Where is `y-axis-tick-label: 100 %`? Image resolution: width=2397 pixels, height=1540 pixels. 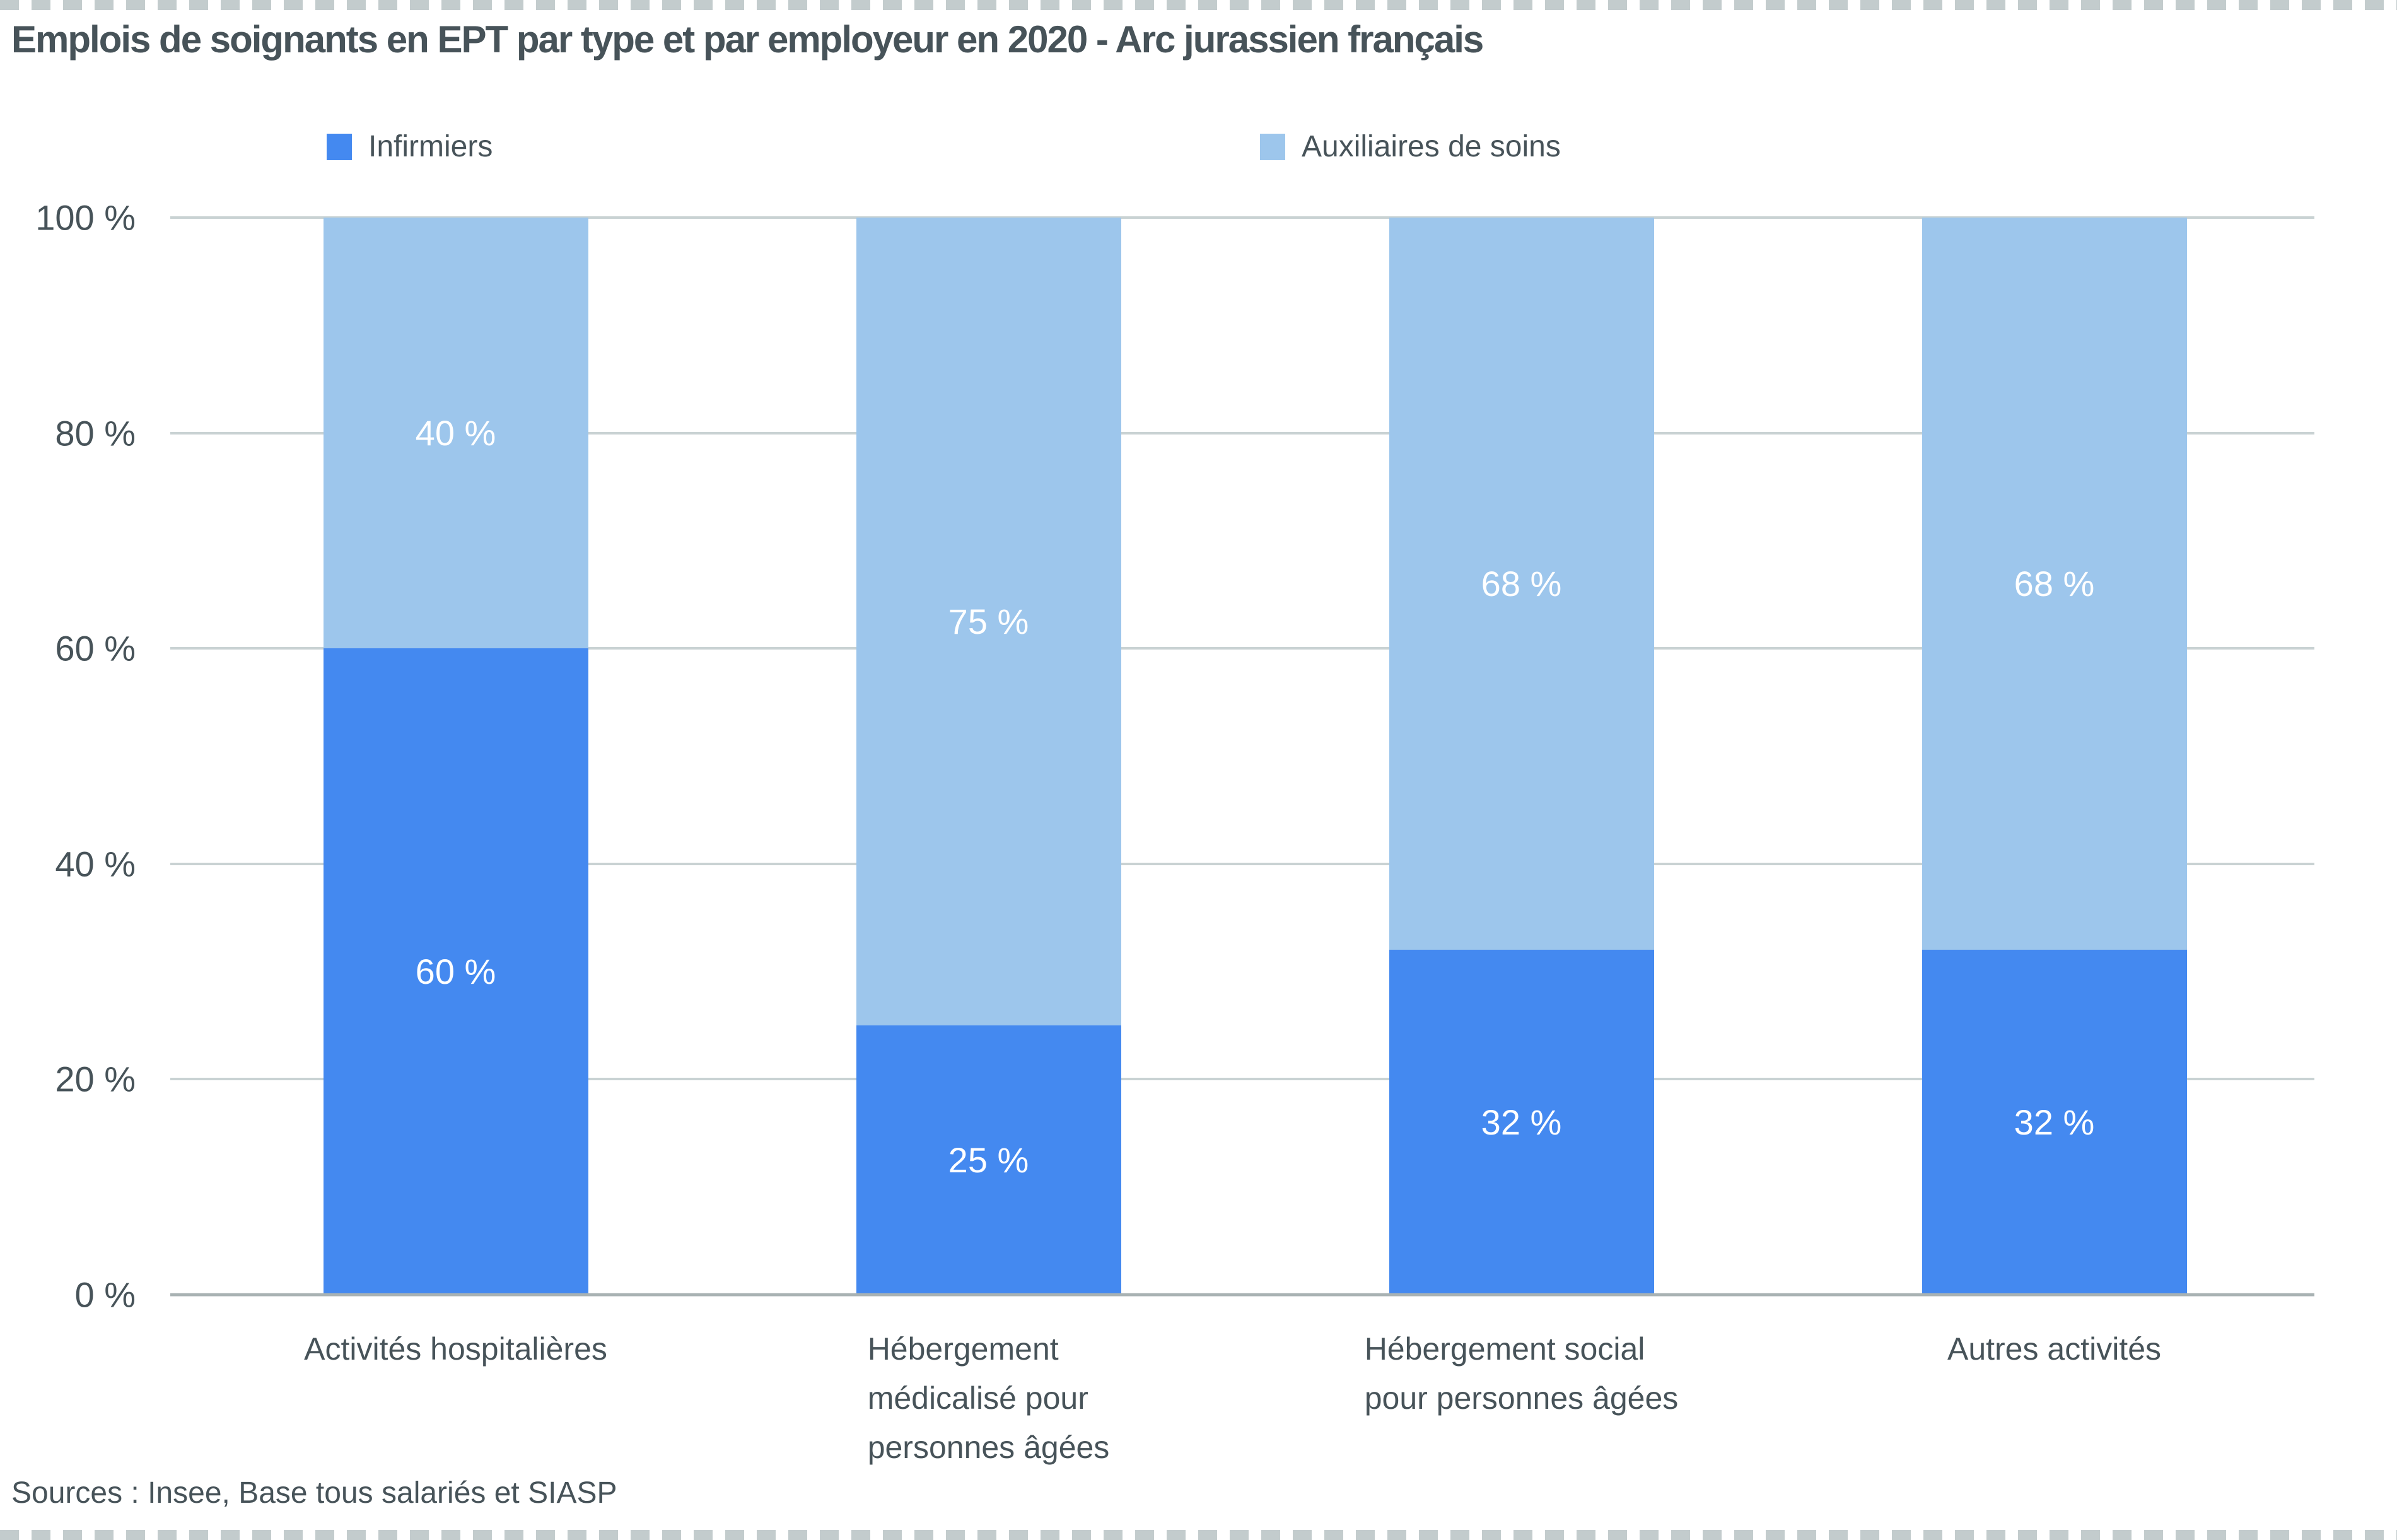
y-axis-tick-label: 100 % is located at coordinates (85, 217).